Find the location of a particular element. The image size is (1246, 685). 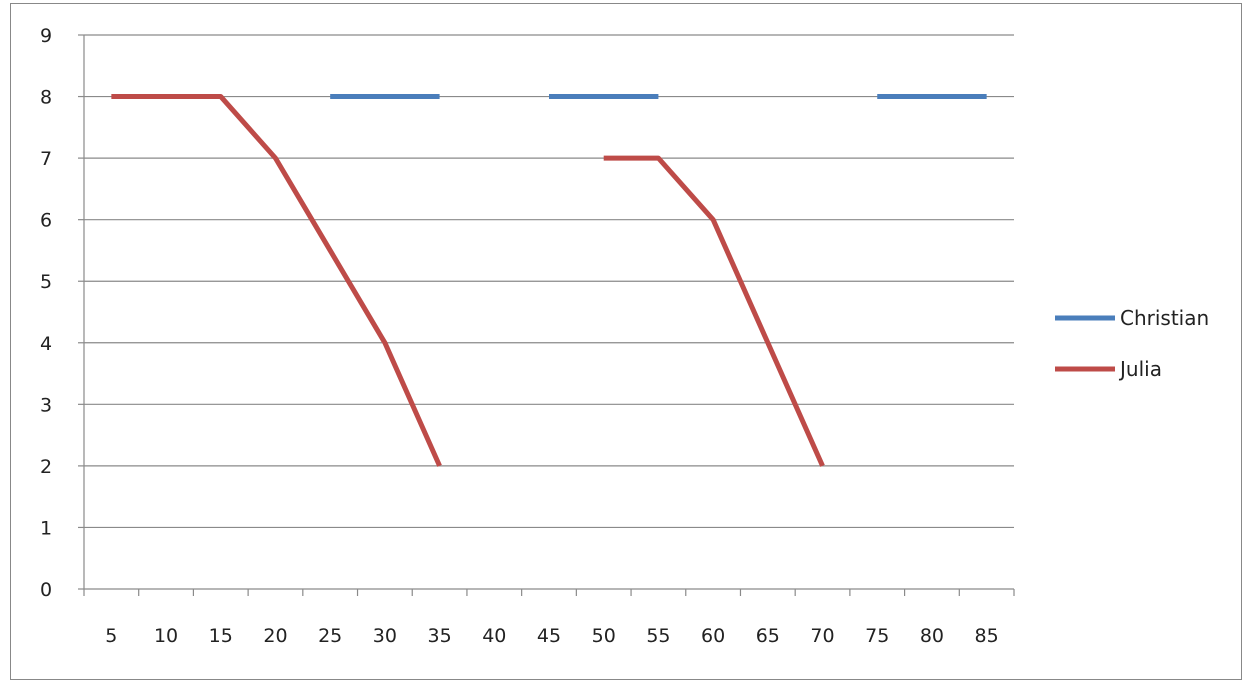

x-tick-label: 75 is located at coordinates (877, 636).